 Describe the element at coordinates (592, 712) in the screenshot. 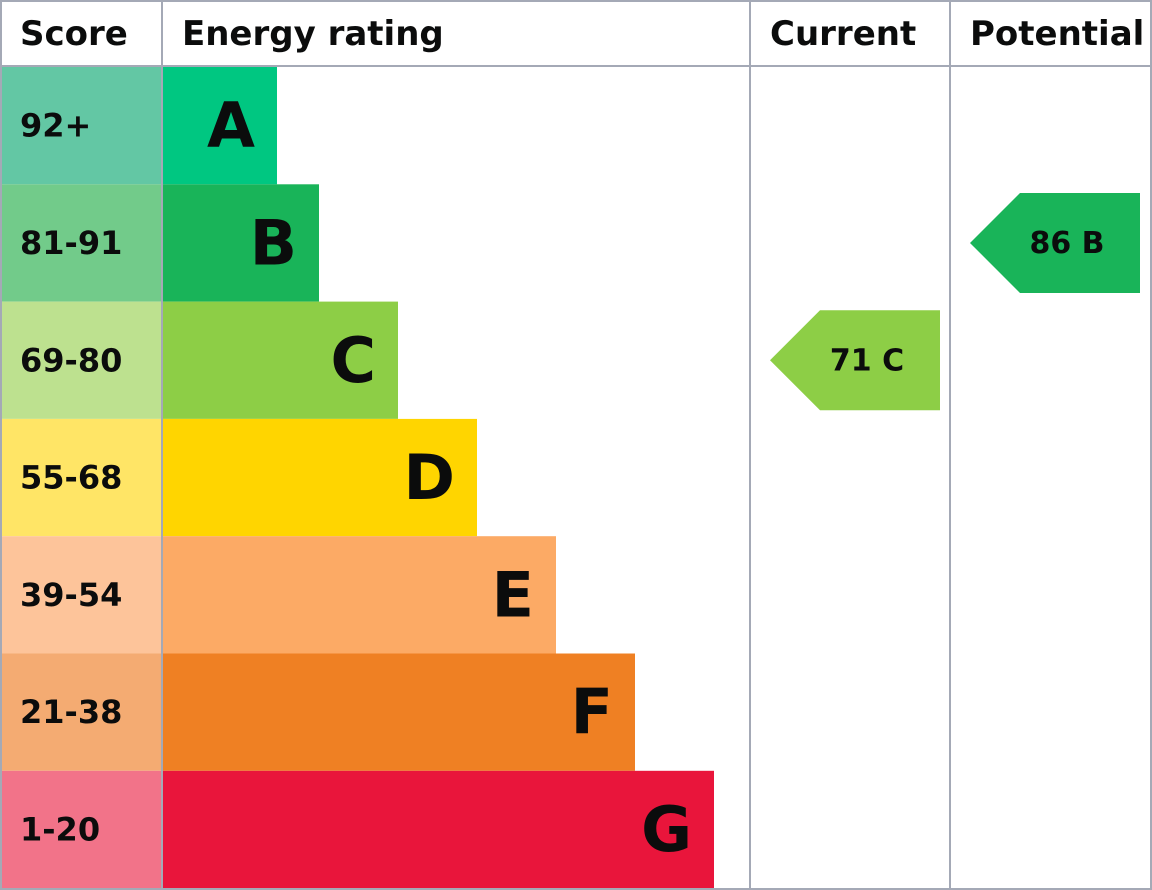

I see `rating-letter: F` at that location.